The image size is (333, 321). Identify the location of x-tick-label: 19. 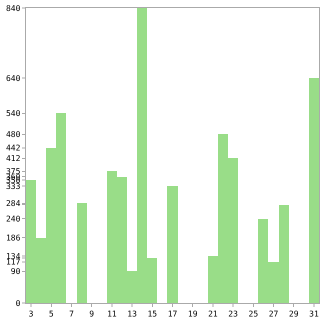
(193, 314).